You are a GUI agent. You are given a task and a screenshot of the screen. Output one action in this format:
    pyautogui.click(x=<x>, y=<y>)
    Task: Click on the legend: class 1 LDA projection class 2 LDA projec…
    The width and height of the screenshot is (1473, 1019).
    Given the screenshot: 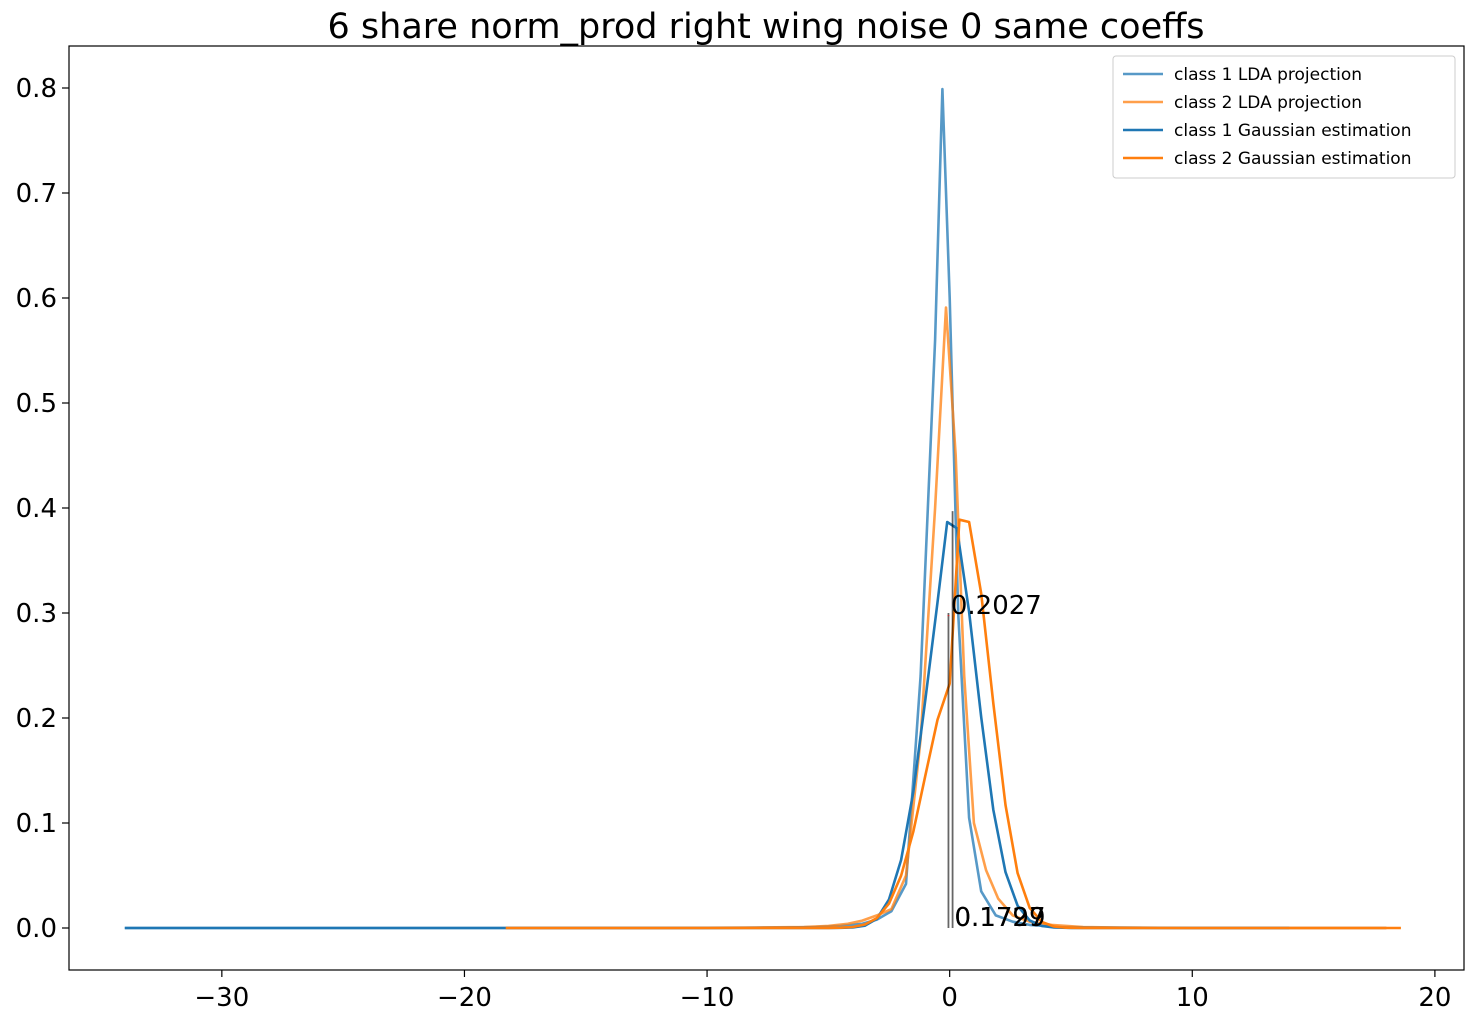 What is the action you would take?
    pyautogui.click(x=1284, y=117)
    